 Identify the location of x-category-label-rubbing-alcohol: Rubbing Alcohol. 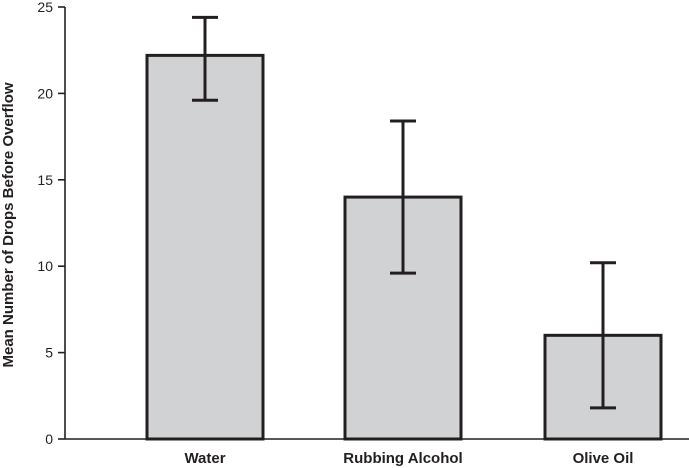
(402, 458).